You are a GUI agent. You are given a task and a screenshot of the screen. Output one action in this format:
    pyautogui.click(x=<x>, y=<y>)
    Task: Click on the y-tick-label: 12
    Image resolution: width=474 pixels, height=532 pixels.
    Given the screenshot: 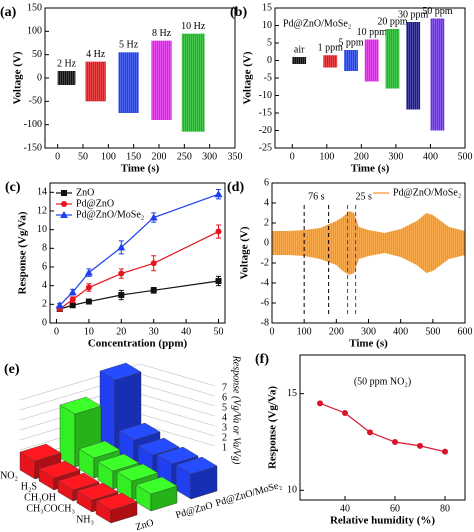 What is the action you would take?
    pyautogui.click(x=42, y=210)
    